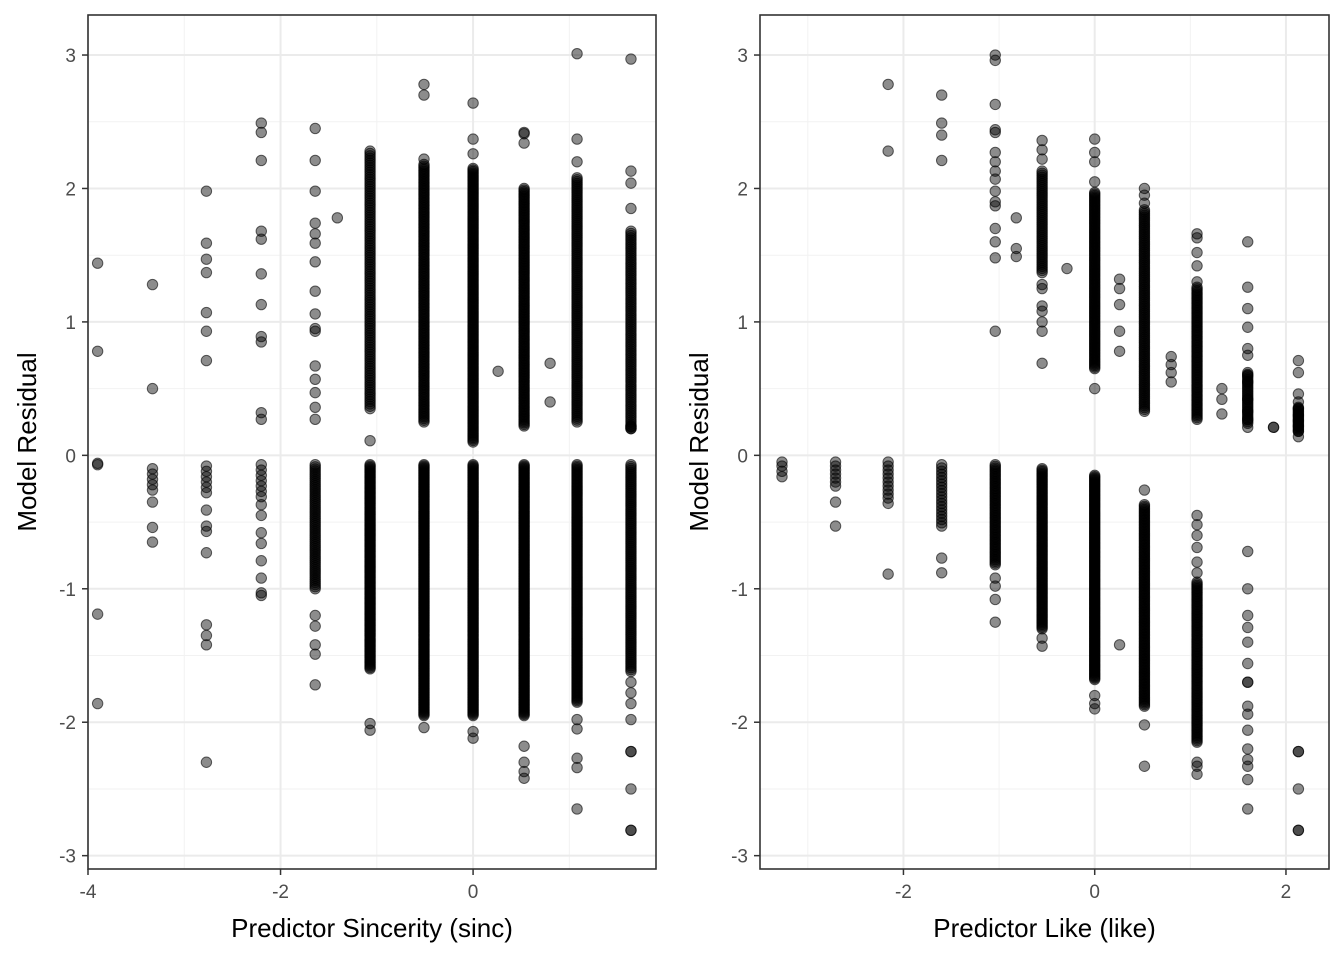 Image resolution: width=1344 pixels, height=965 pixels. Describe the element at coordinates (67, 590) in the screenshot. I see `y-tick-label: -1` at that location.